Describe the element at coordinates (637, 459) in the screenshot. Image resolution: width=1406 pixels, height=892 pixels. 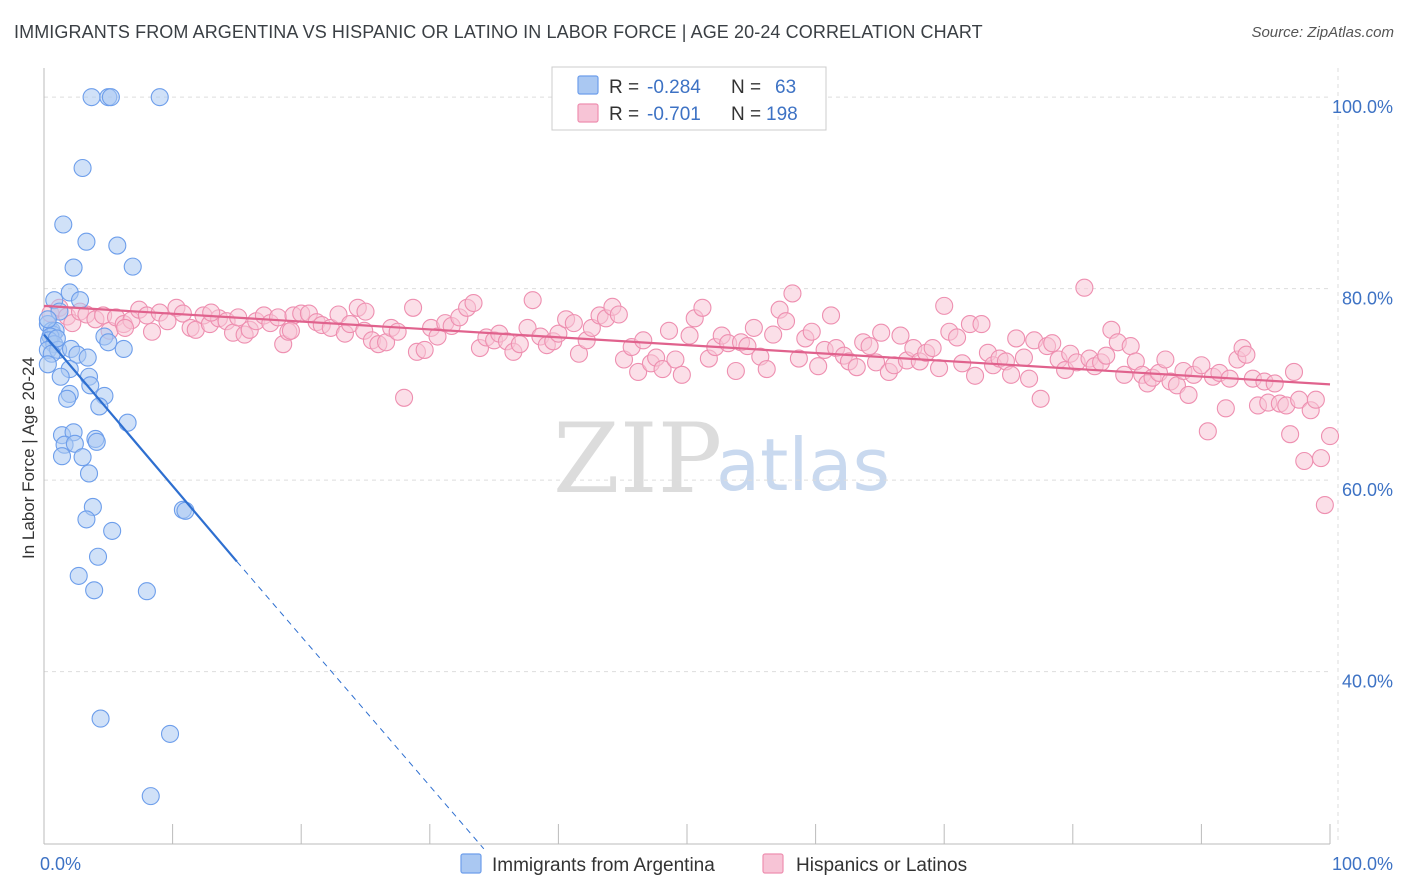
I see `watermark-zip: ZIP` at that location.